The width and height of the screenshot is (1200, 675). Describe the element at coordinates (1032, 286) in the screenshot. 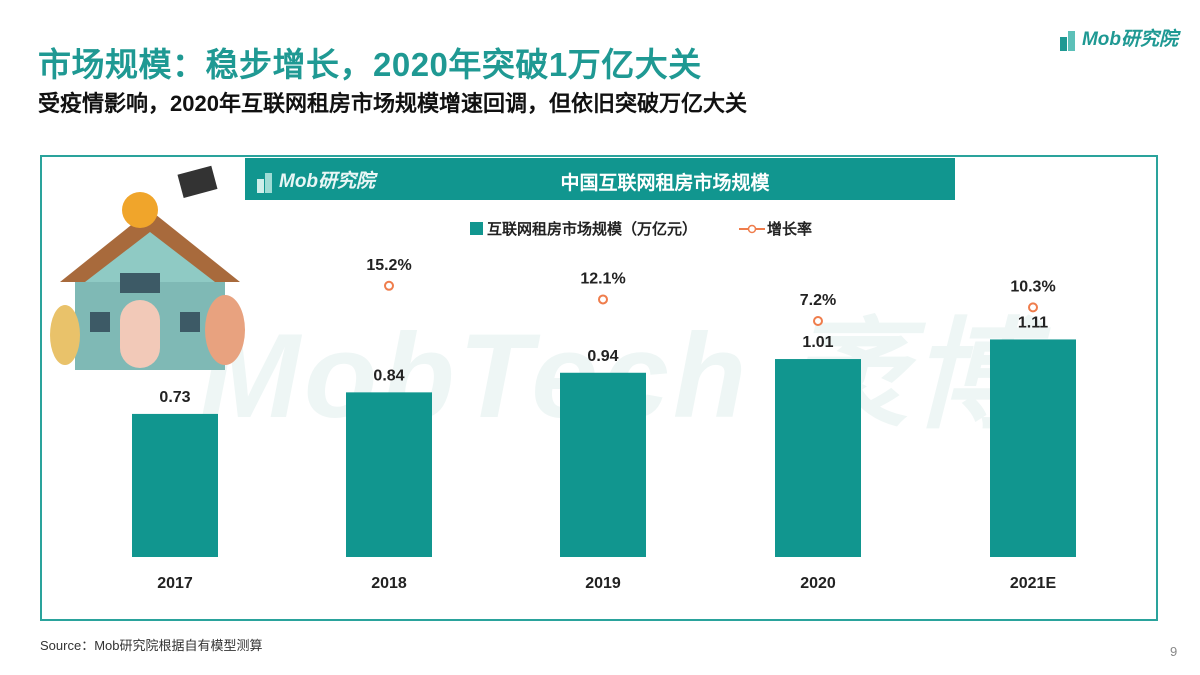

I see `line-label: 10.3%` at that location.